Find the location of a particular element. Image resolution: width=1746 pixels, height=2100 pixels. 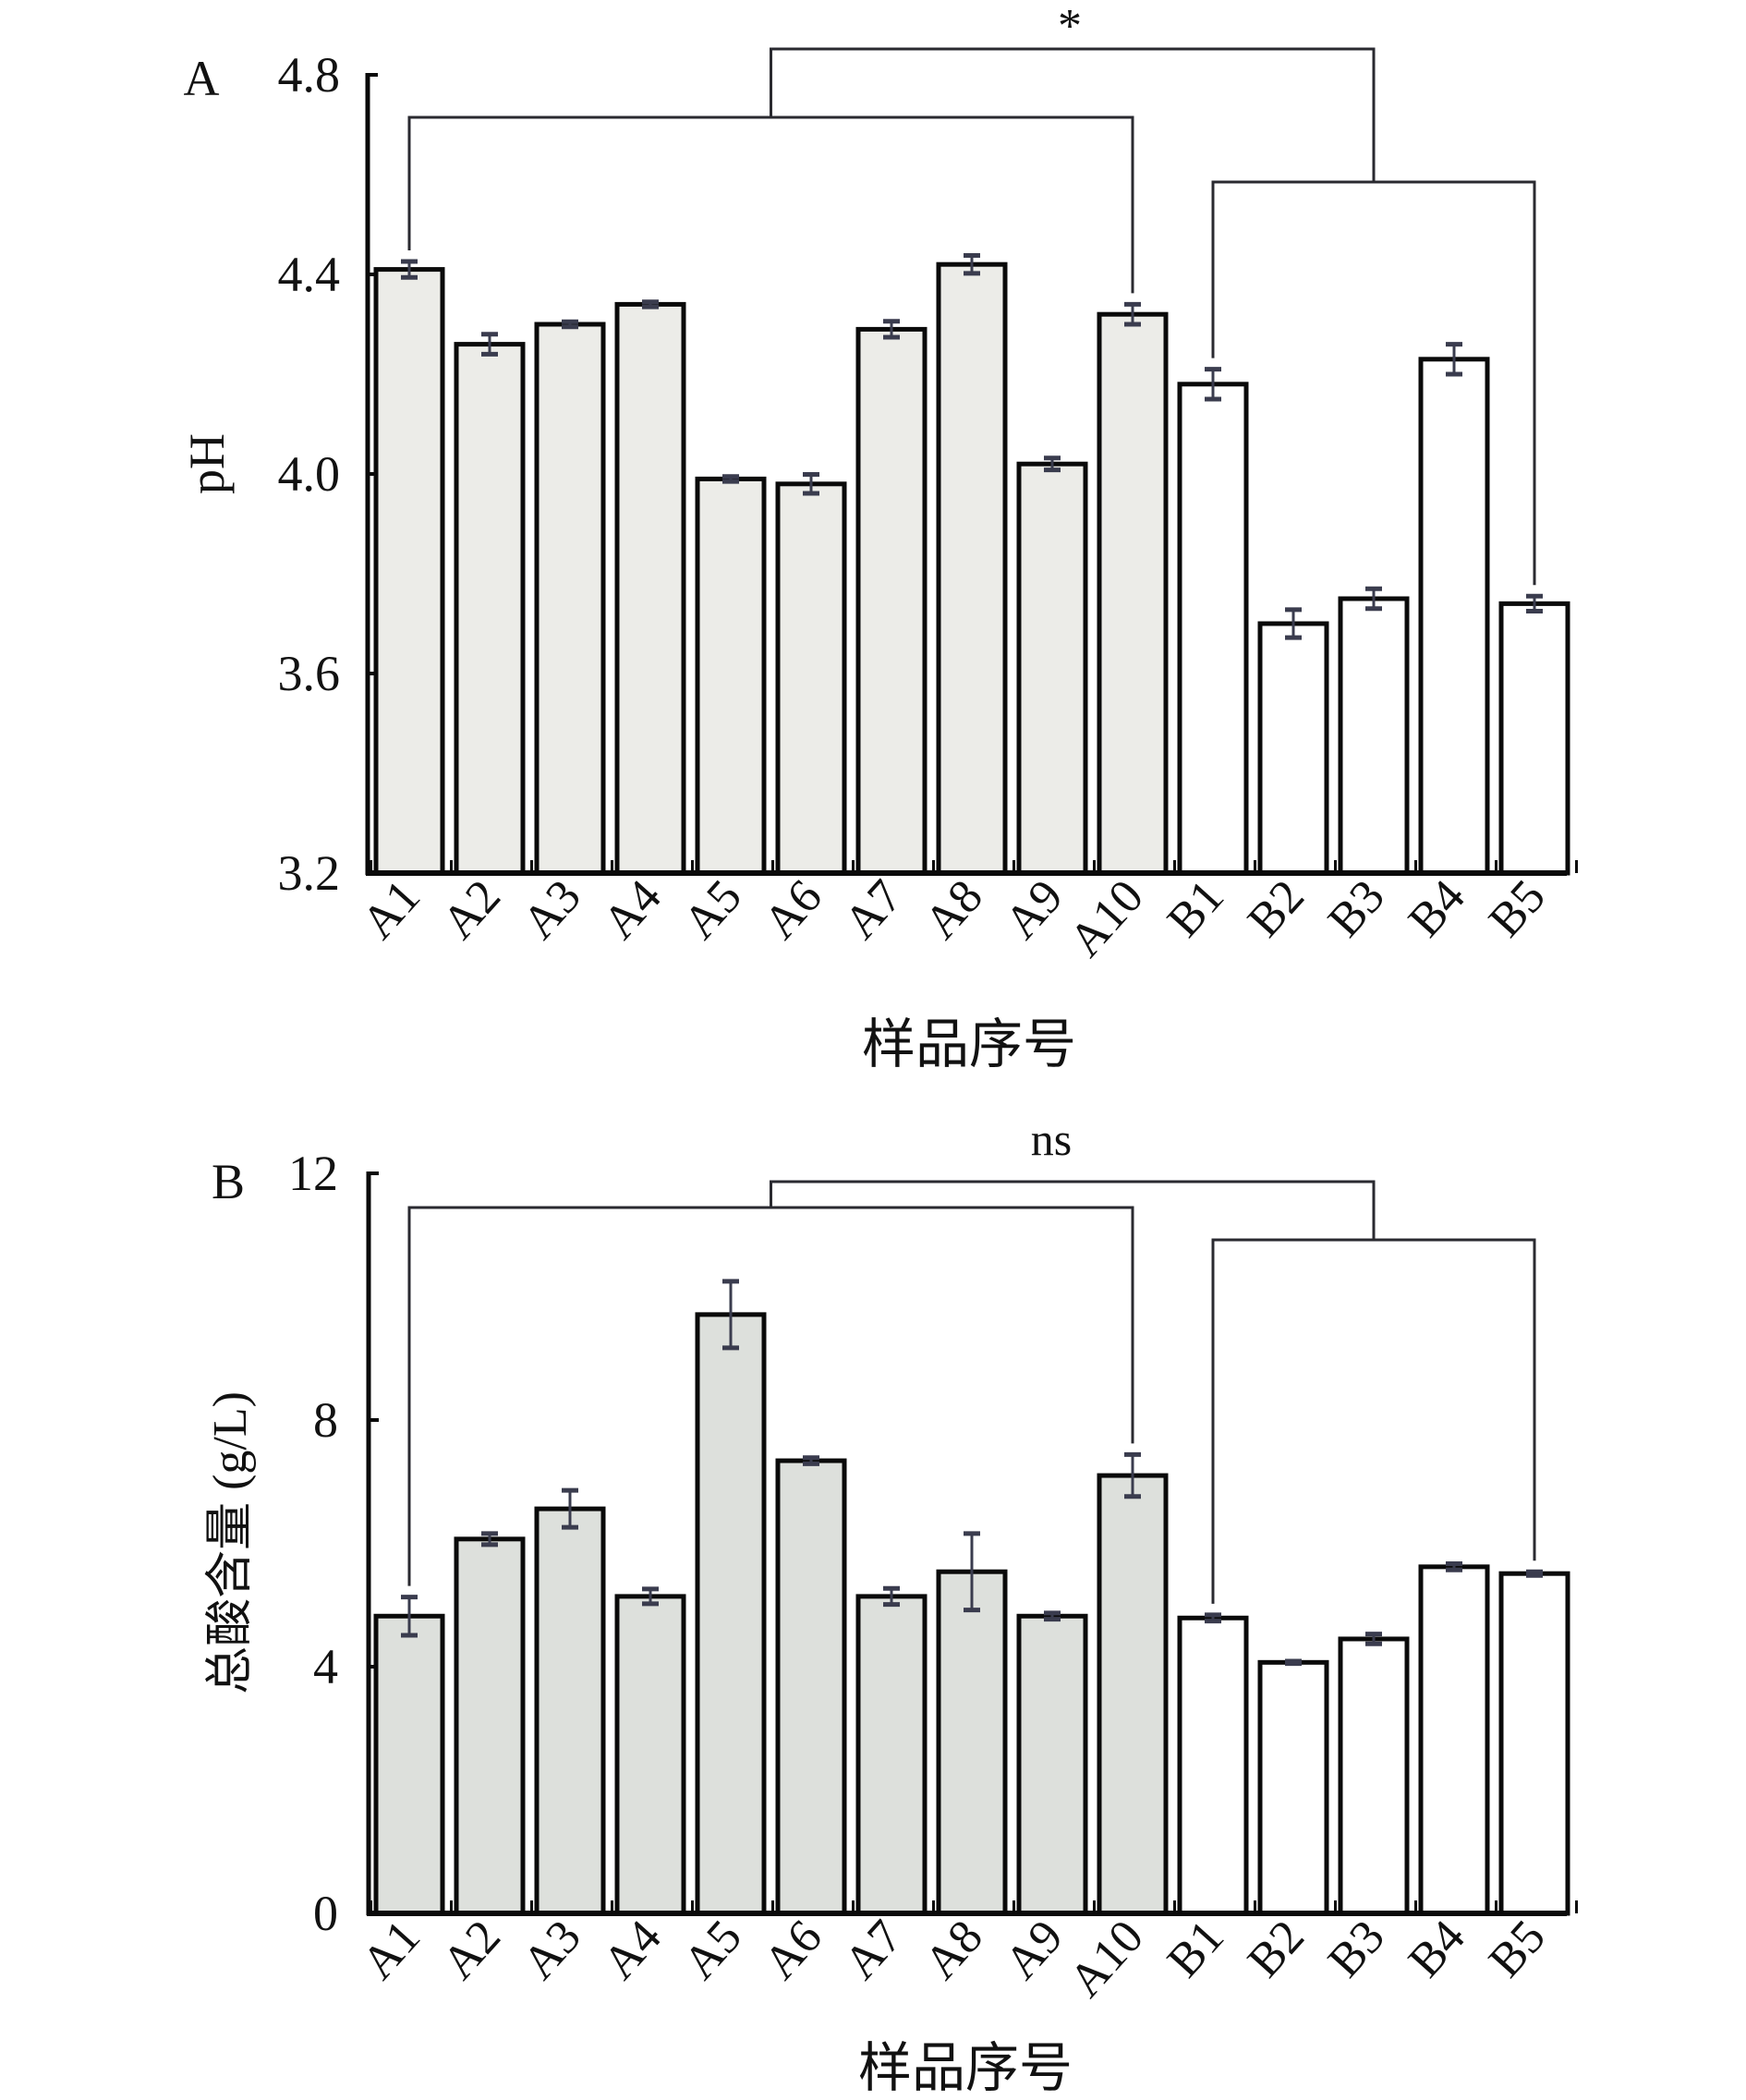

panel-b-x-tick-label: A5 is located at coordinates (712, 1950).